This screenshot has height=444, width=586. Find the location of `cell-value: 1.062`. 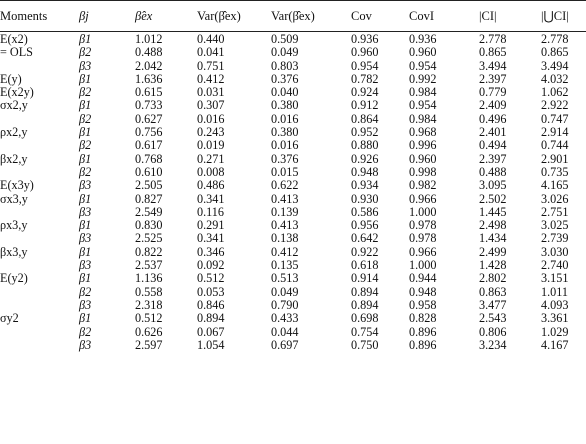

cell-value: 1.062 is located at coordinates (555, 92).